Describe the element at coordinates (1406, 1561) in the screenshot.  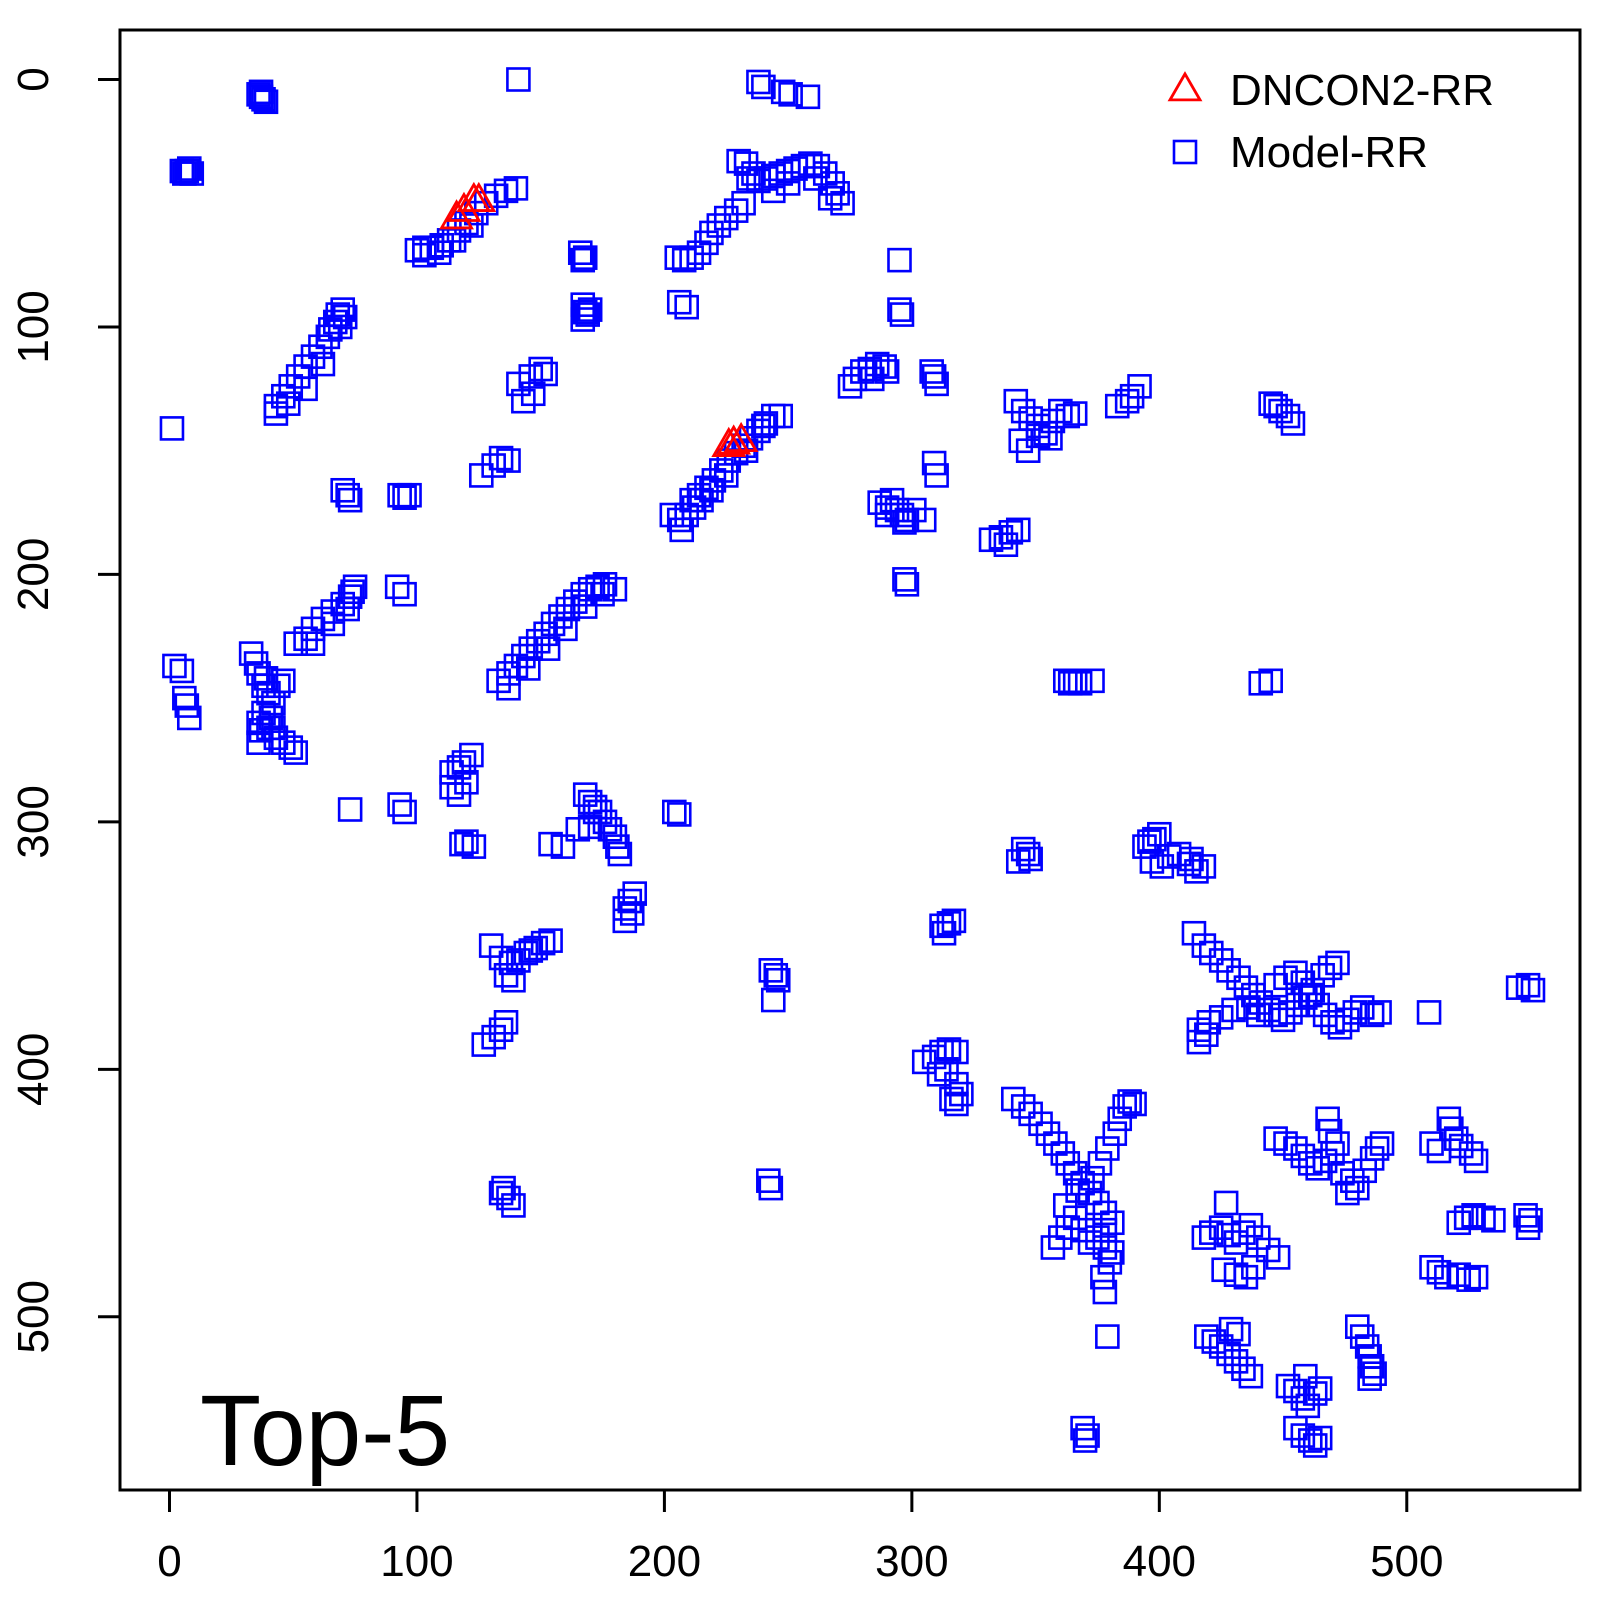
I see `x-tick-label: 500` at that location.